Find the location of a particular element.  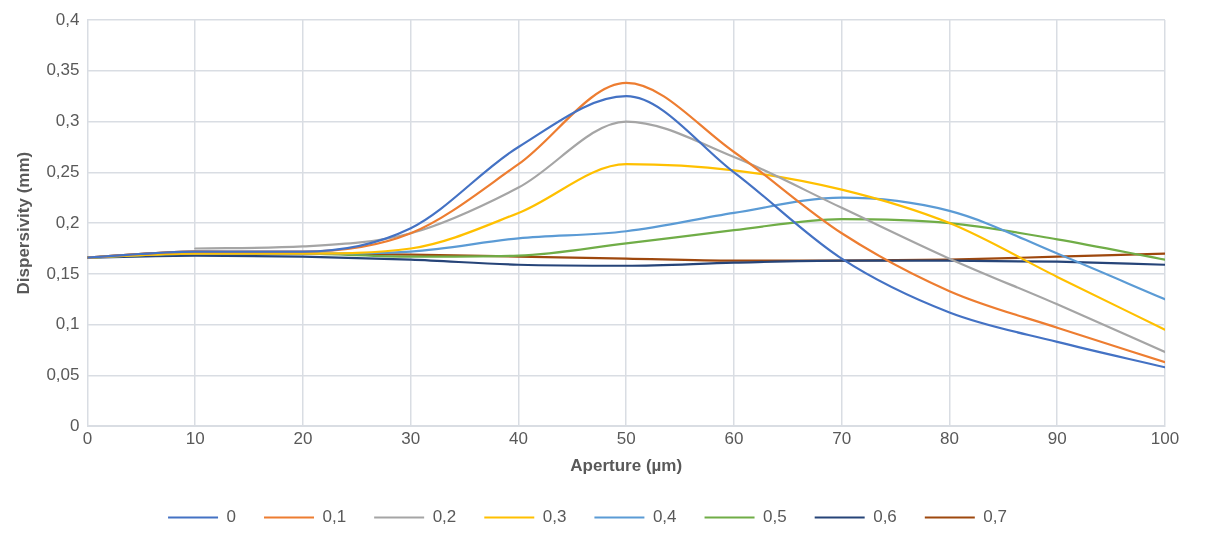

legend-label: 0 is located at coordinates (231, 517).